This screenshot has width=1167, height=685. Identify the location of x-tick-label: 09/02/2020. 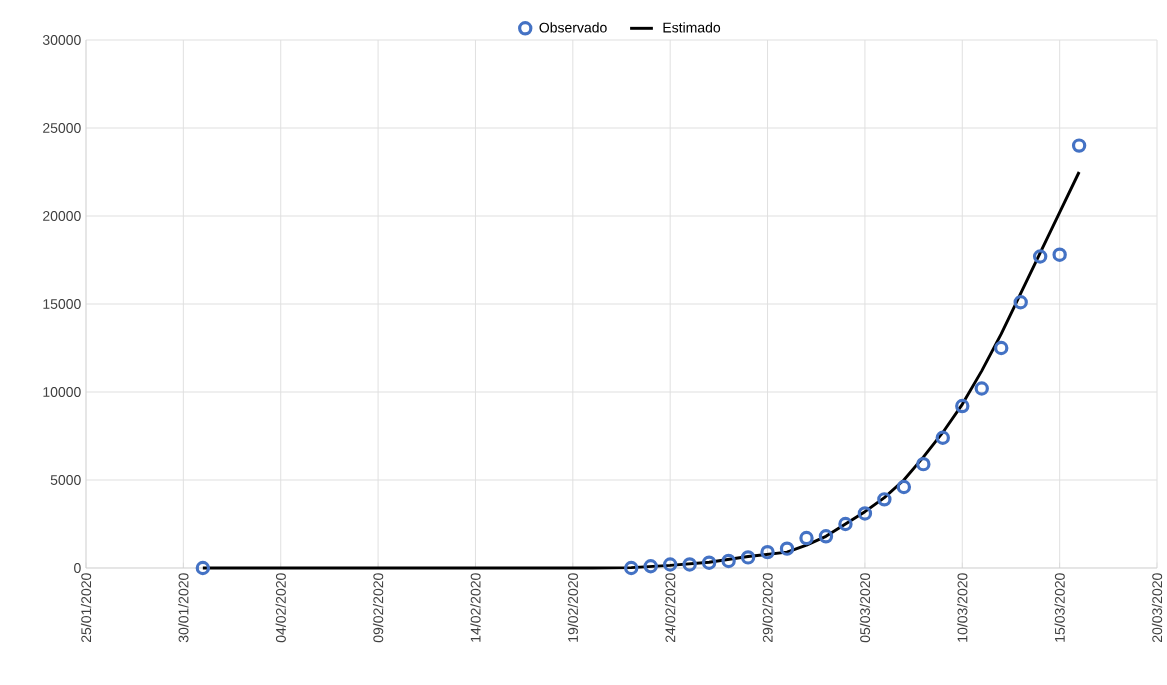
(378, 608).